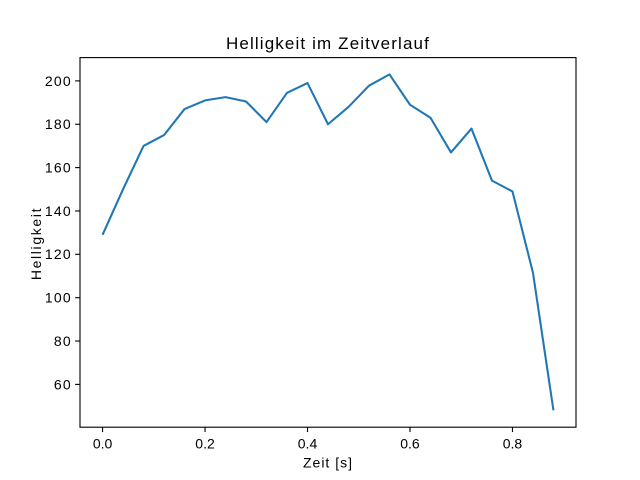 Image resolution: width=640 pixels, height=480 pixels. What do you see at coordinates (58, 298) in the screenshot?
I see `svg-text: 100` at bounding box center [58, 298].